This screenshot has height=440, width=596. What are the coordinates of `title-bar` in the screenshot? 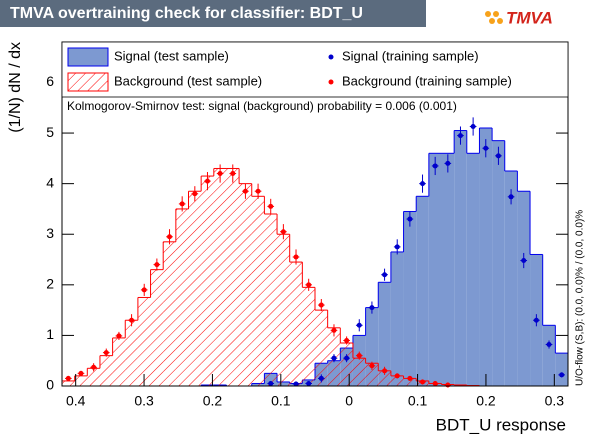 It's located at (213, 13).